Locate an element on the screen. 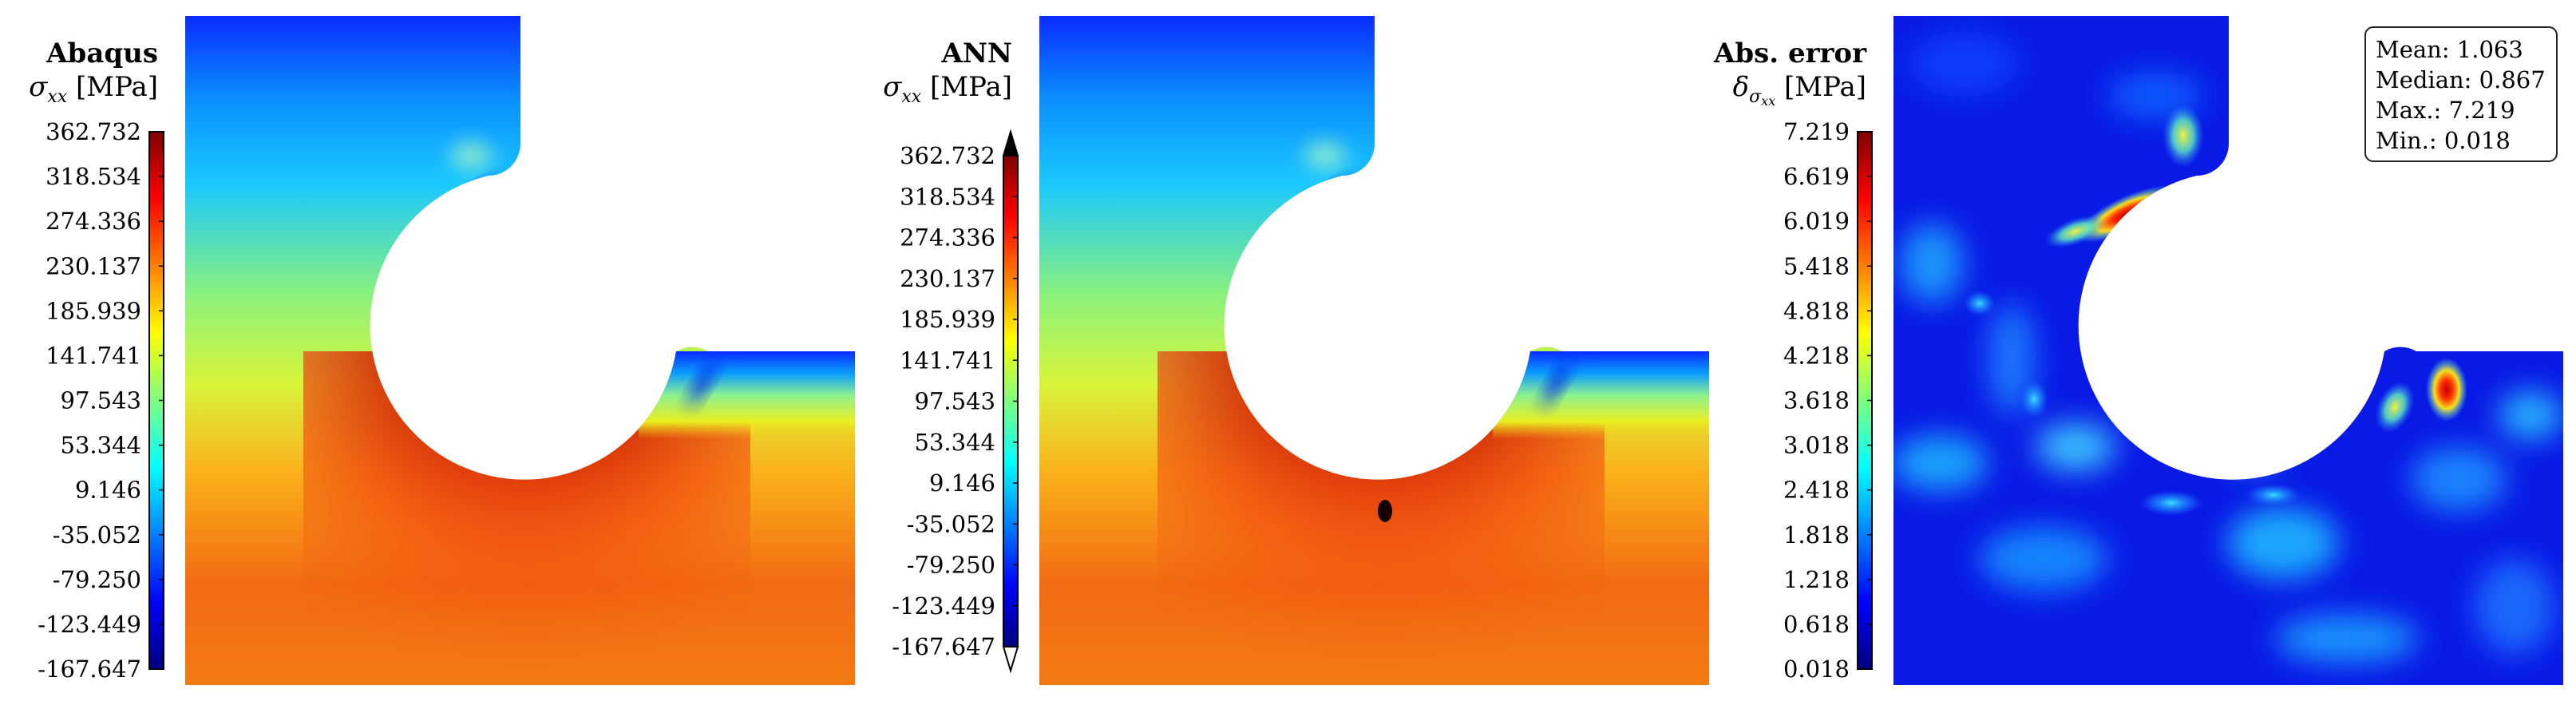  stat-median: Median: 0.867 is located at coordinates (2461, 79).